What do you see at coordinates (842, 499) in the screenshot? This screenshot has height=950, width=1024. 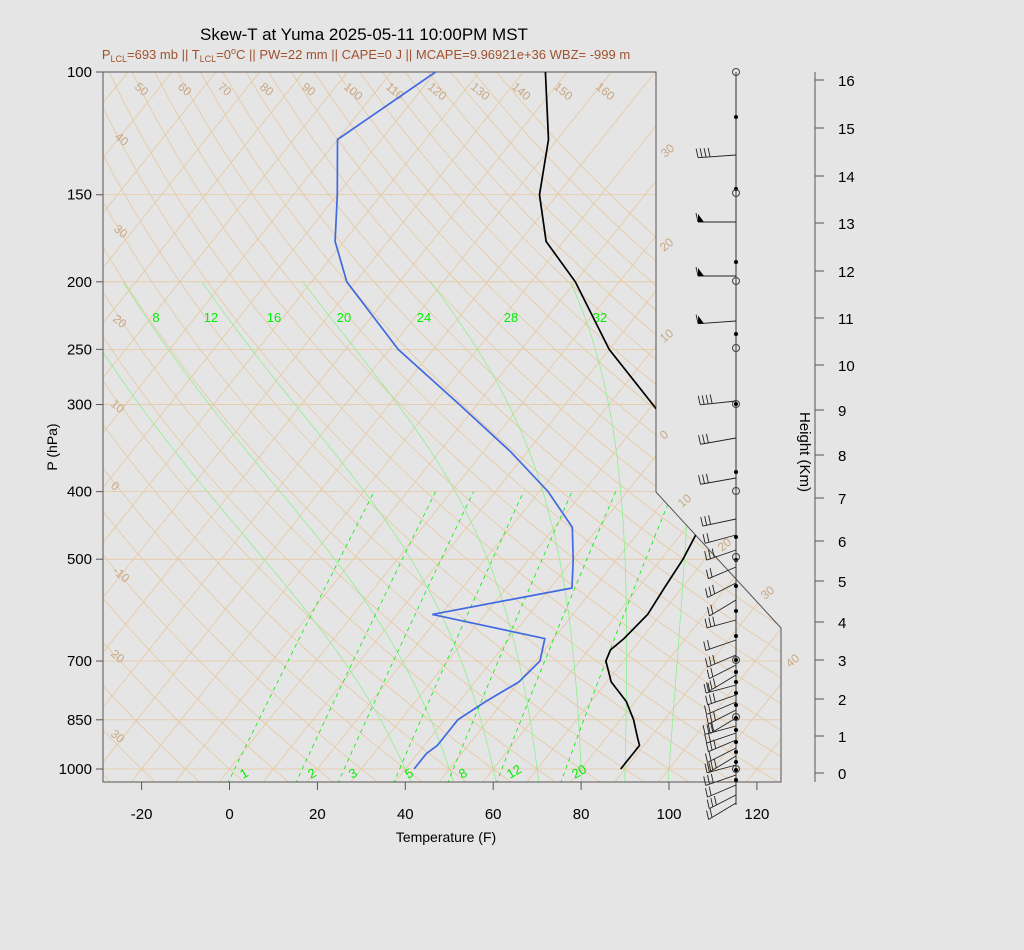 I see `height-tick-label: 7` at bounding box center [842, 499].